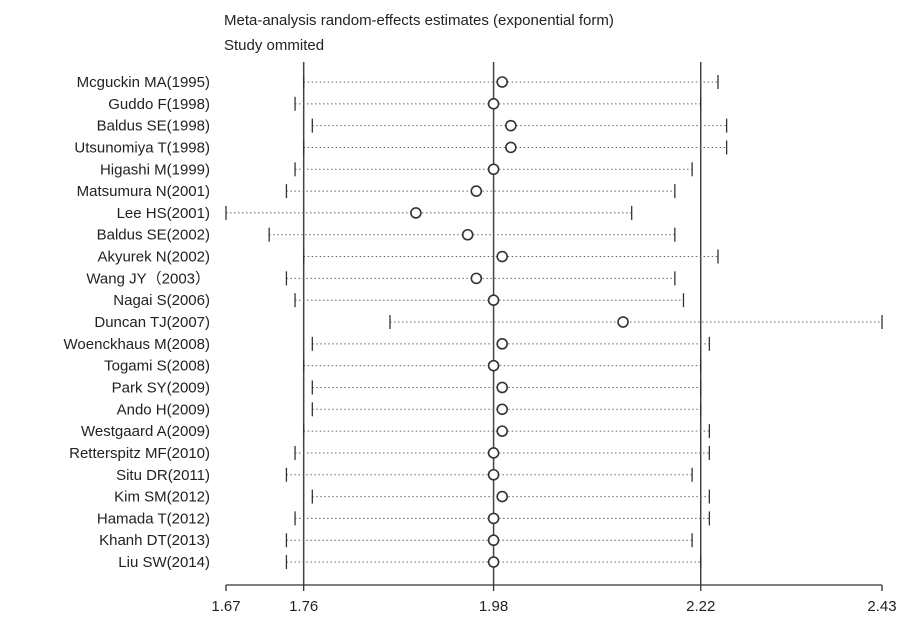  I want to click on study-label: Guddo F(1998), so click(159, 104).